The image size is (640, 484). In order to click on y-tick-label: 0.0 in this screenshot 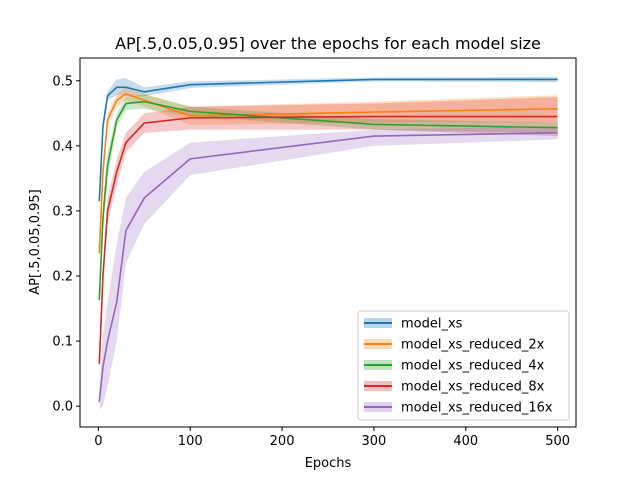, I will do `click(62, 407)`.